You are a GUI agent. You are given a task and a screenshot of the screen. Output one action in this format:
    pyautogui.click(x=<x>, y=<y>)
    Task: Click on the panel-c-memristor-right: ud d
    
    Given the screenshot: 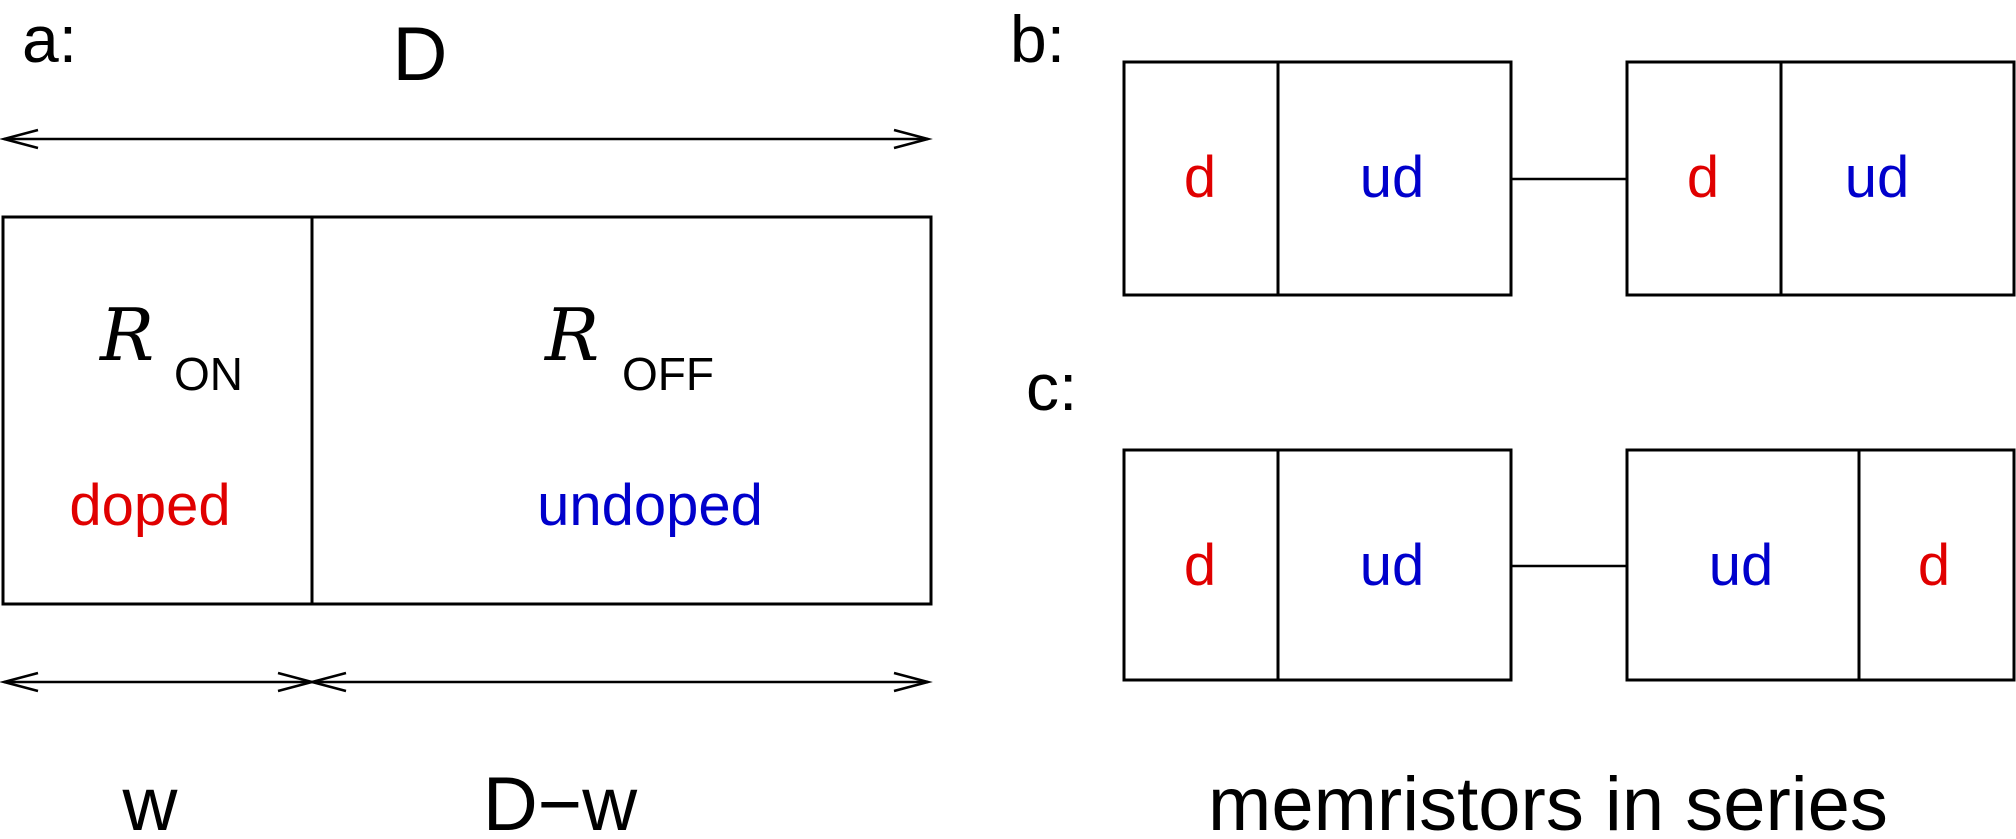 What is the action you would take?
    pyautogui.click(x=1820, y=565)
    